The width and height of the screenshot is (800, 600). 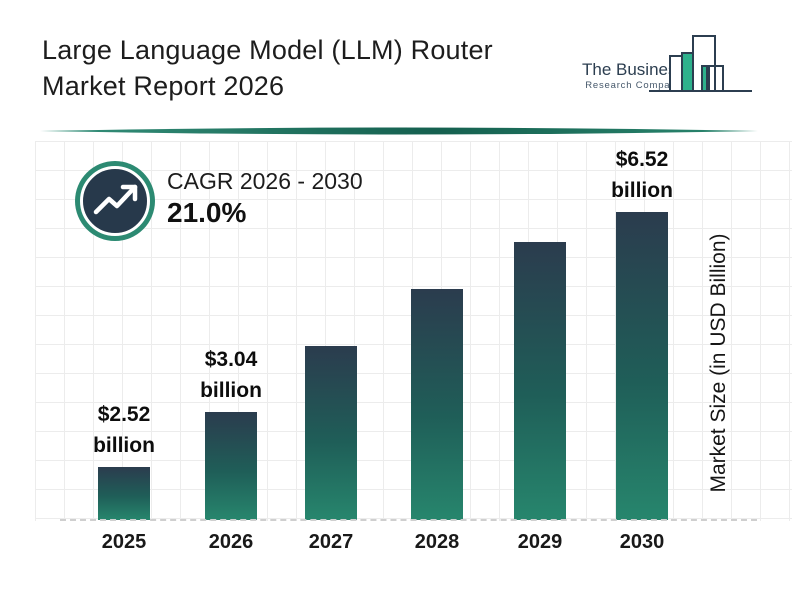 What do you see at coordinates (124, 430) in the screenshot?
I see `value-label-2025: $2.52 billion` at bounding box center [124, 430].